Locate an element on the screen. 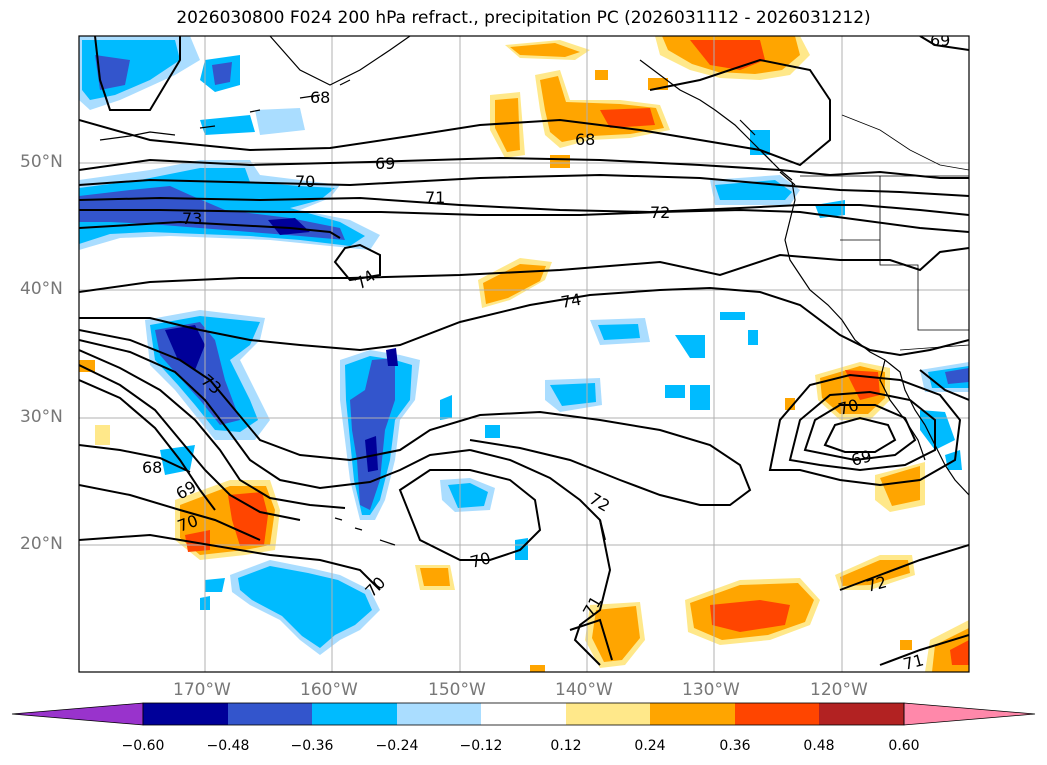 The height and width of the screenshot is (765, 1047). pos-area-se-1-core is located at coordinates (900, 486).